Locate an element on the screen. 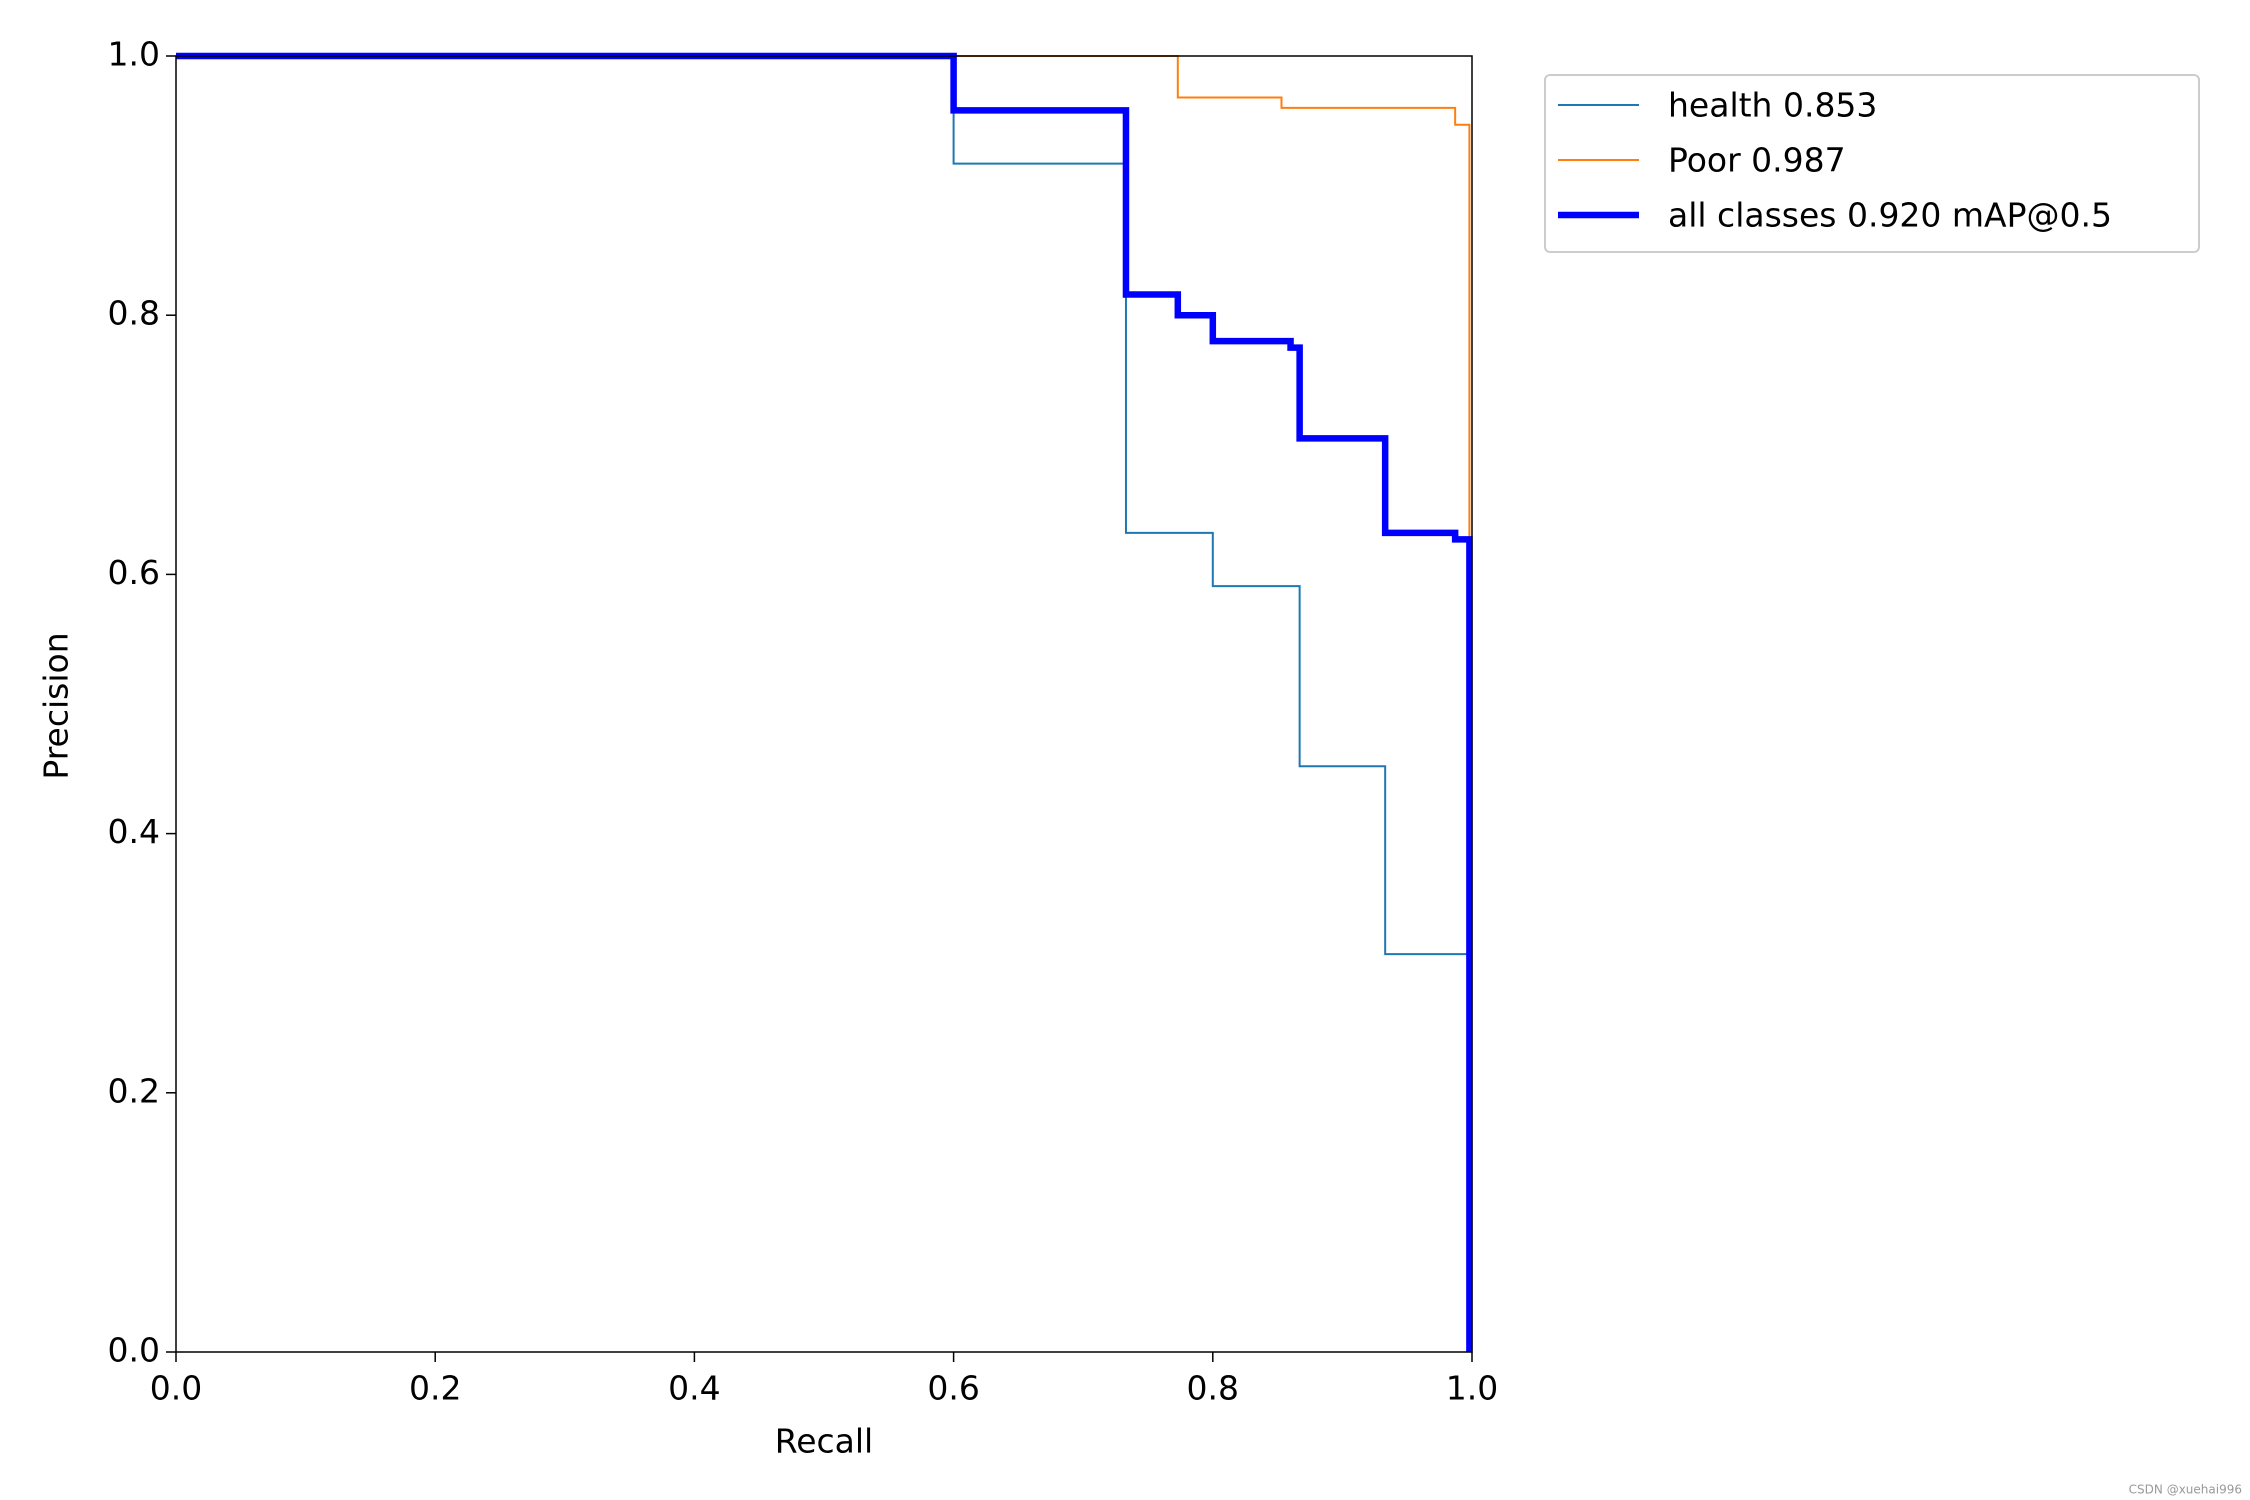  y-tick-label: 0.0 is located at coordinates (134, 1350).